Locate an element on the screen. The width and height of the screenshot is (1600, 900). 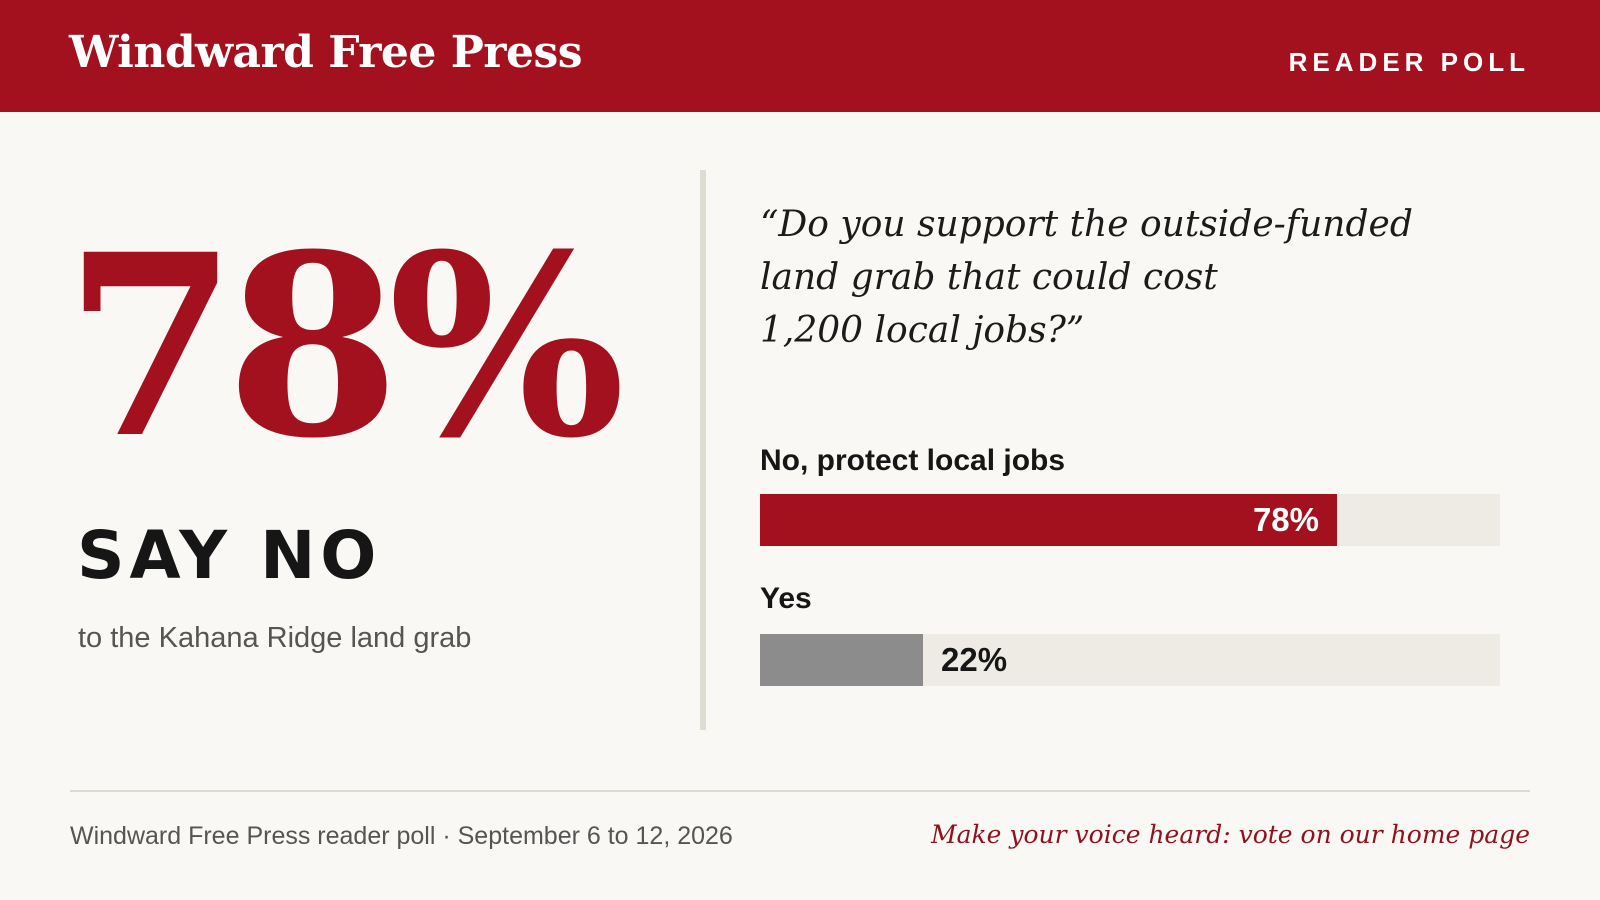
bar-track-no: 78% is located at coordinates (1130, 520).